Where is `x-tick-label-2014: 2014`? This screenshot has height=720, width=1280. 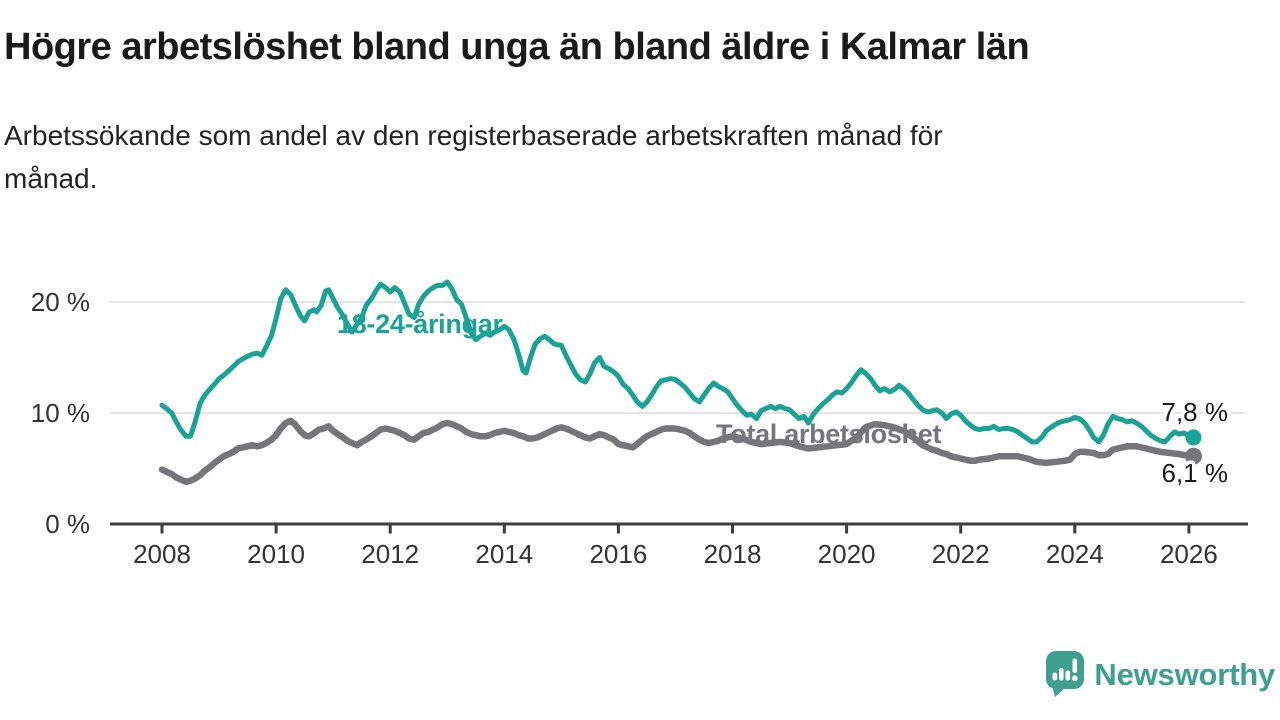 x-tick-label-2014: 2014 is located at coordinates (504, 554).